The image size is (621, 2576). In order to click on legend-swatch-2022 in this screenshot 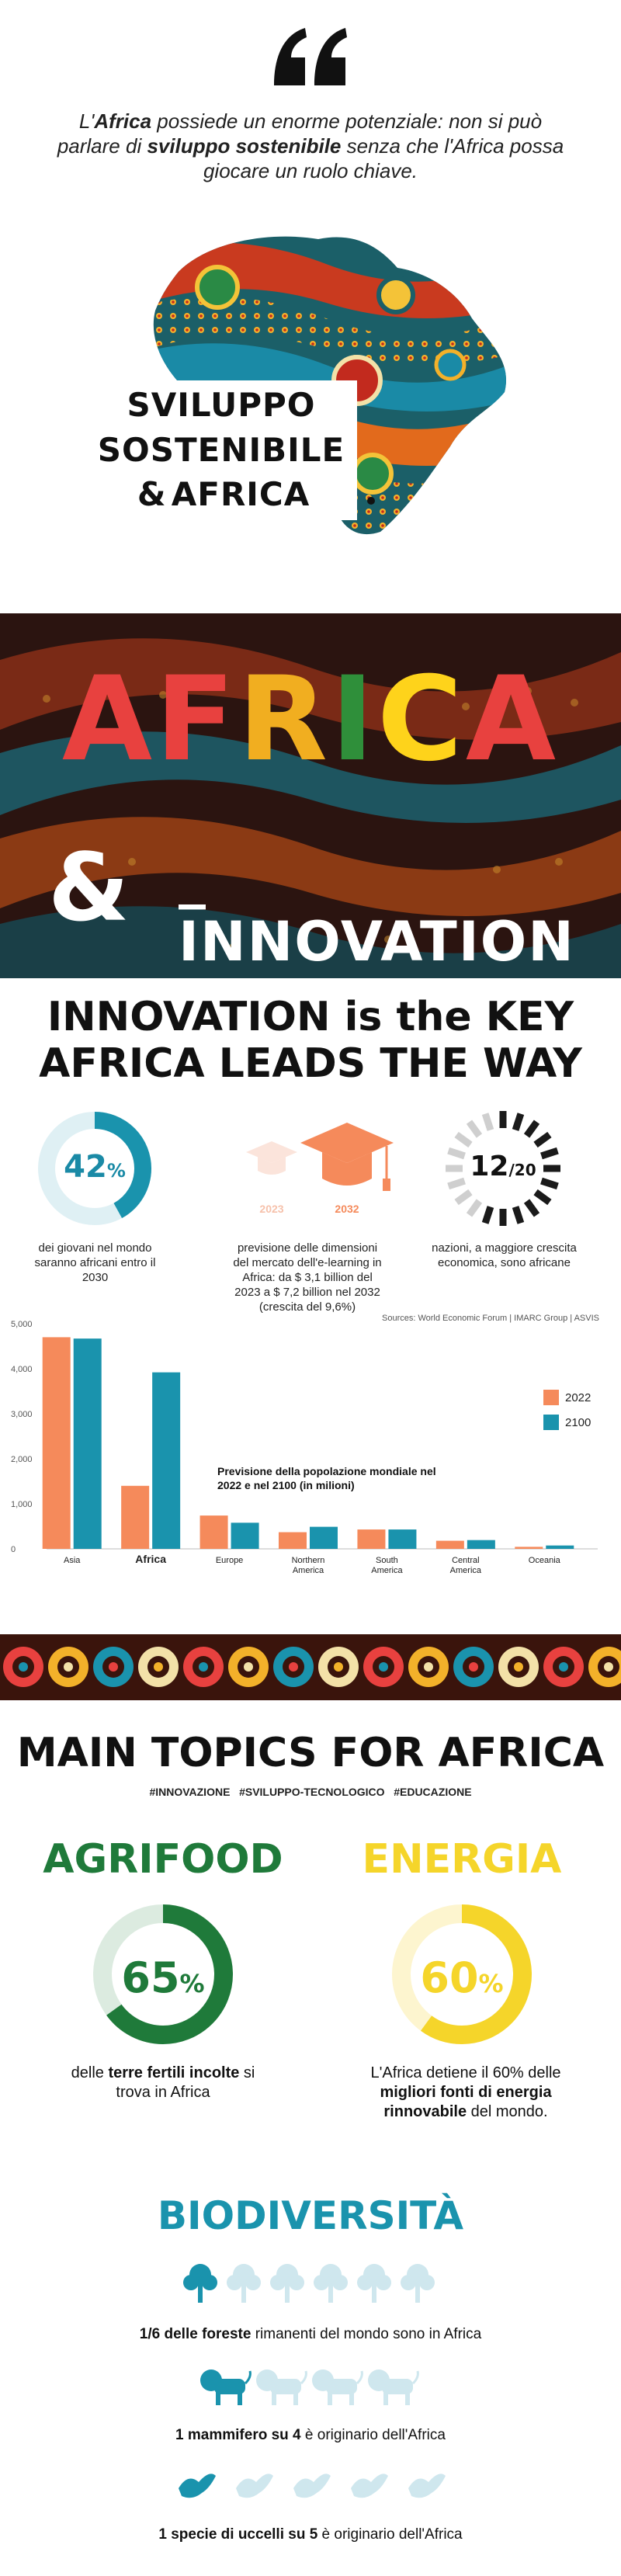, I will do `click(551, 1397)`.